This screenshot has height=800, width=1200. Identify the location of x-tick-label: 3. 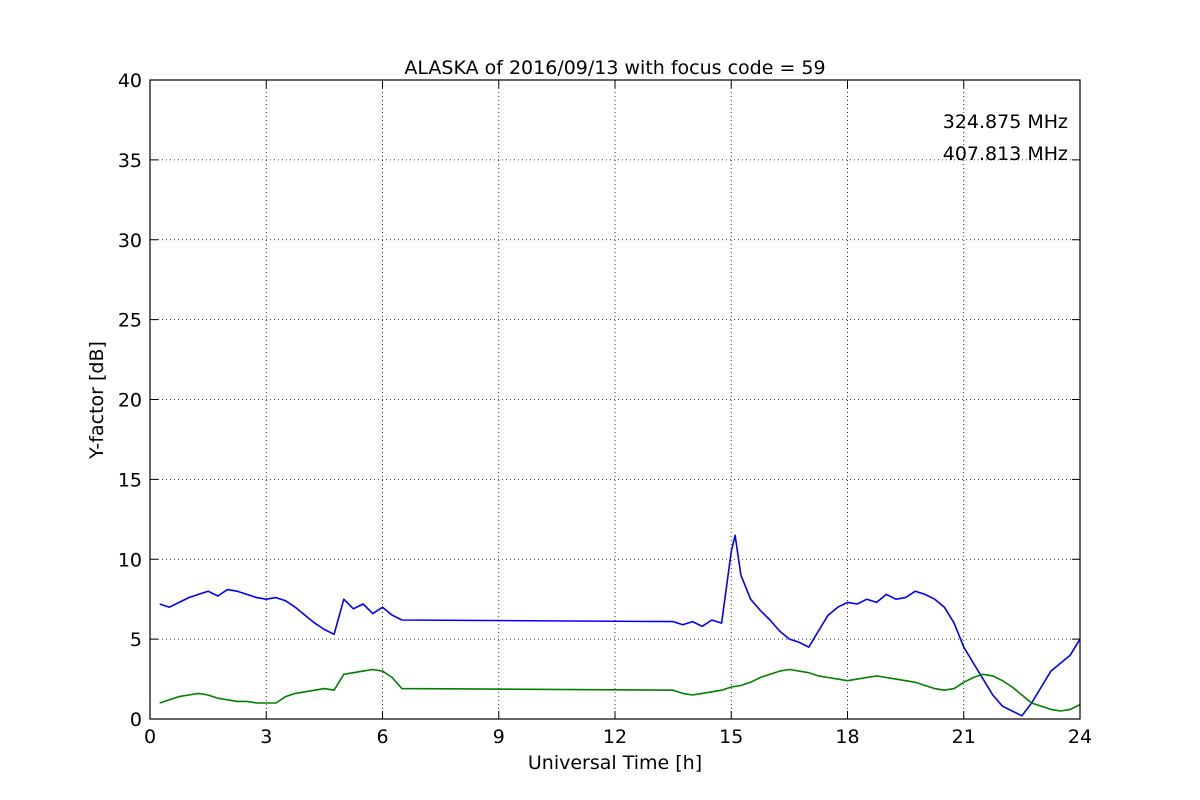
(266, 737).